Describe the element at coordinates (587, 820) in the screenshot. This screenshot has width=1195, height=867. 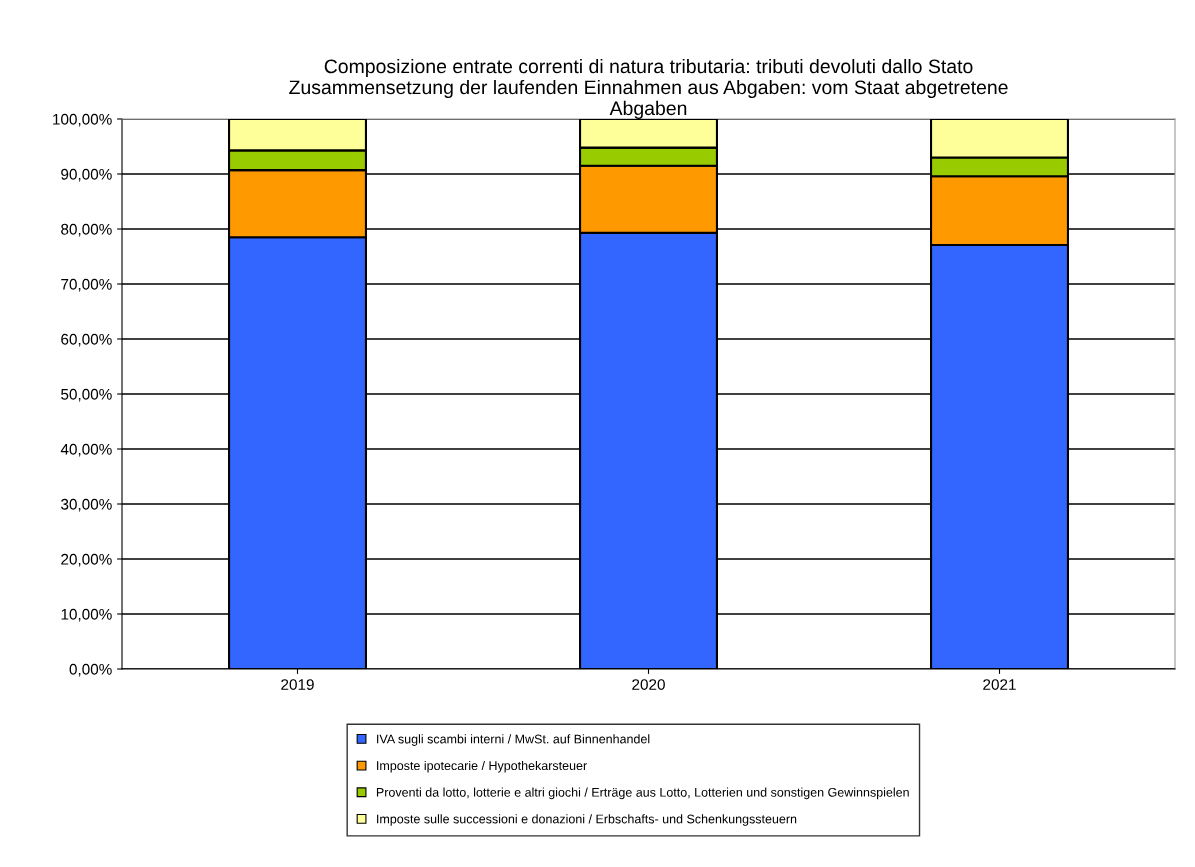
I see `legend-label: Imposte sulle successioni e donazioni / Erbschafts- und Schenkungssteuern` at that location.